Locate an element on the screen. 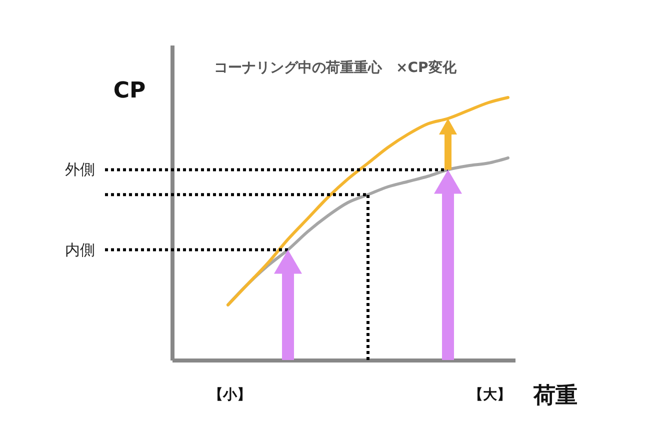 The height and width of the screenshot is (433, 650). y-axis-title: CP is located at coordinates (129, 91).